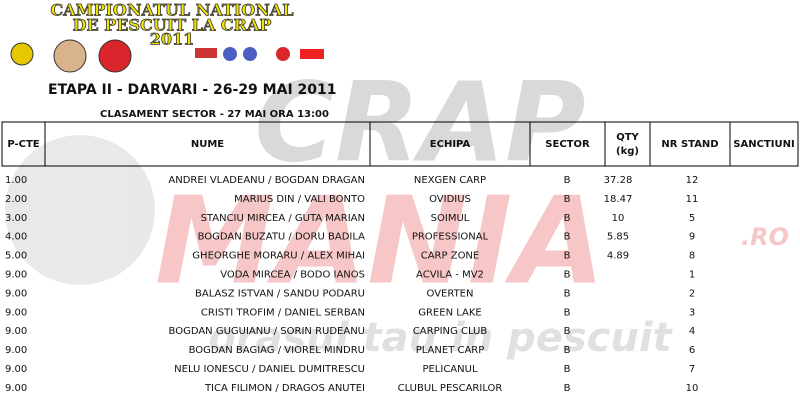 Image resolution: width=800 pixels, height=407 pixels. Describe the element at coordinates (450, 144) in the screenshot. I see `column-header: ECHIPA` at that location.